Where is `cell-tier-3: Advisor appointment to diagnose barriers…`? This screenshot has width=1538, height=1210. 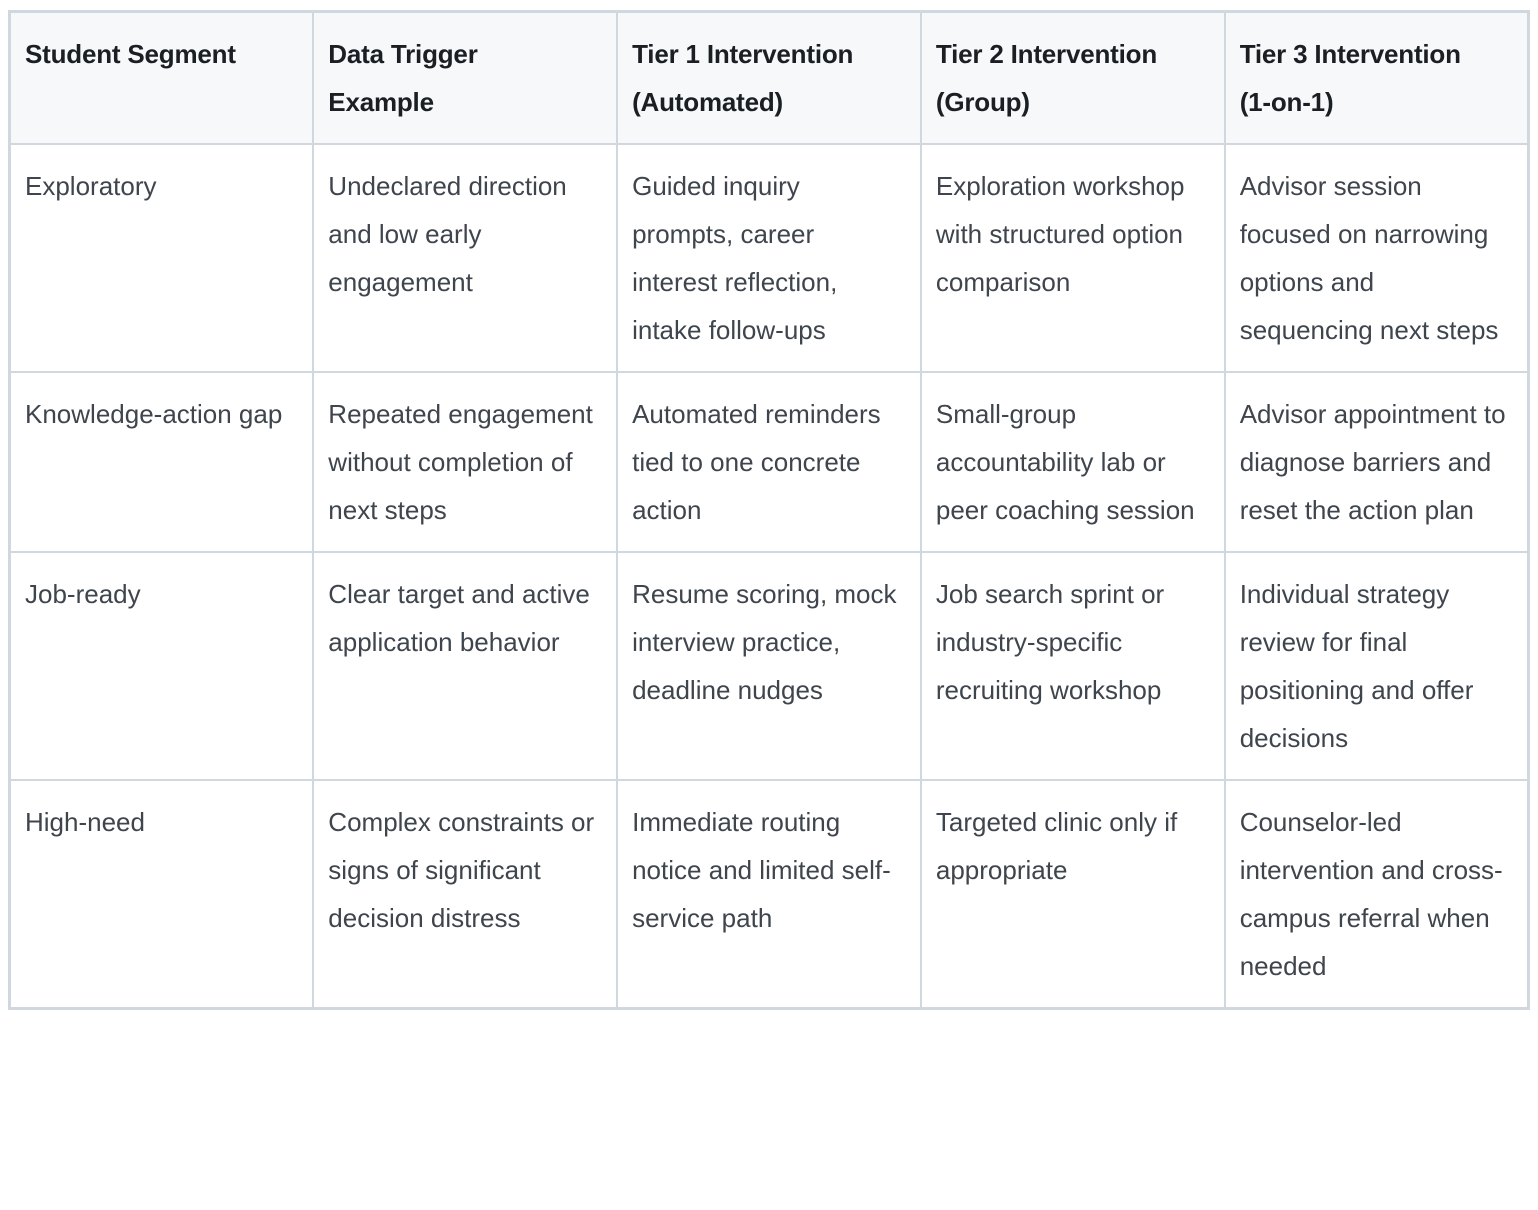
cell-tier-3: Advisor appointment to diagnose barriers… is located at coordinates (1376, 462).